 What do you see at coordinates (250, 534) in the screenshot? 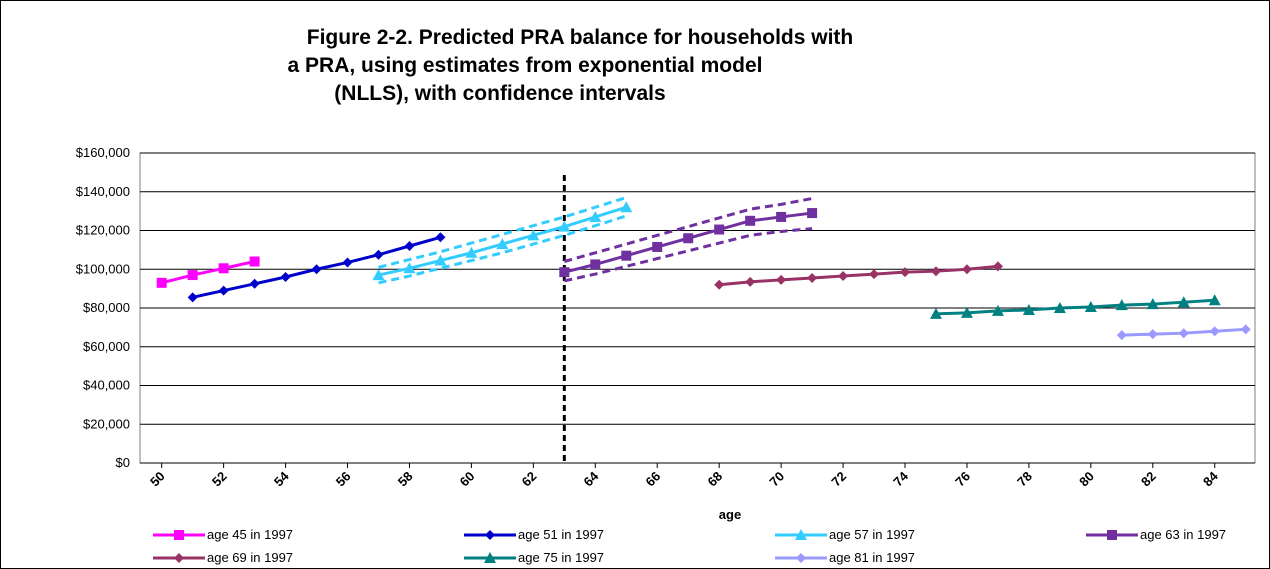
I see `legend-label: age 45 in 1997` at bounding box center [250, 534].